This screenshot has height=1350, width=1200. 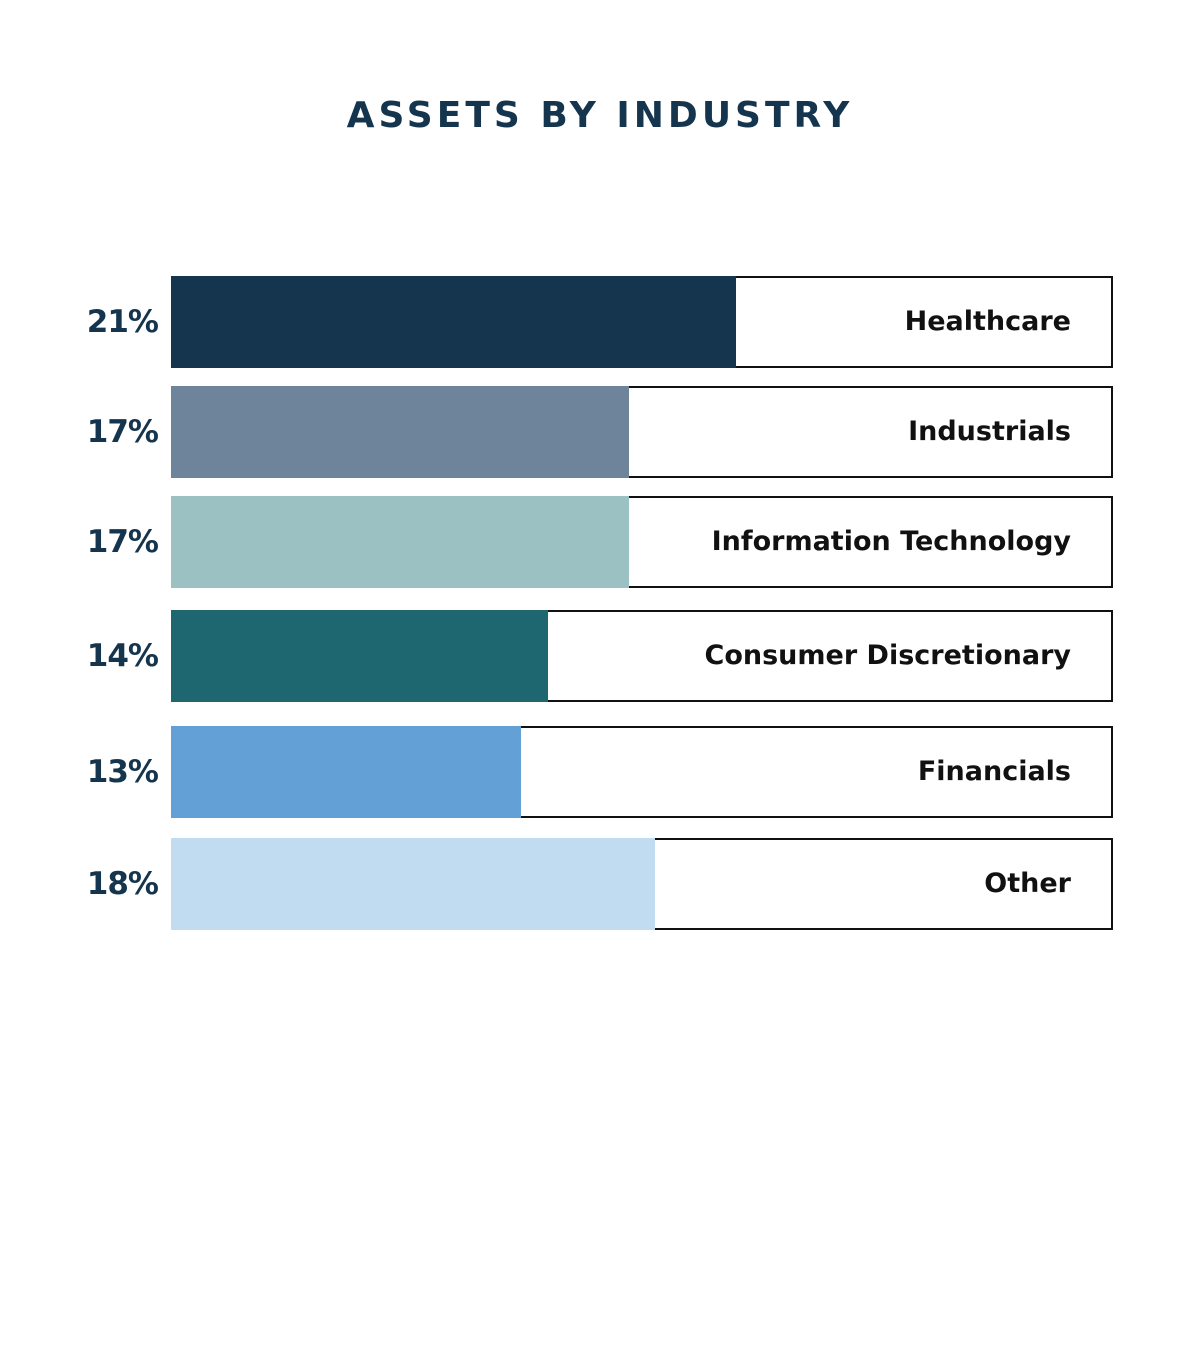 I want to click on bar-track: Industrials, so click(x=642, y=432).